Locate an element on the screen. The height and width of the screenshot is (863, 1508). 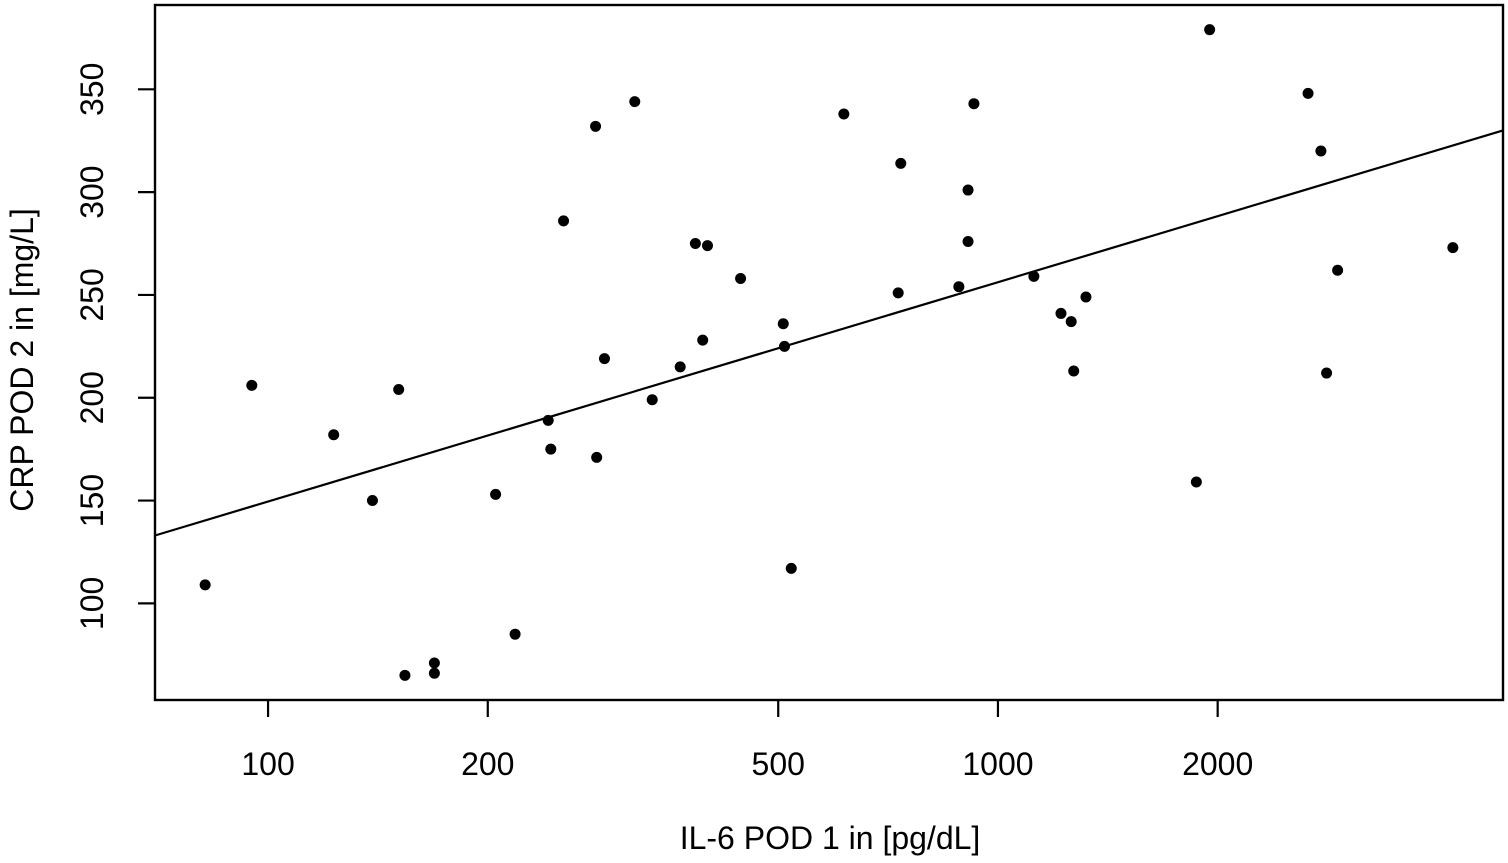
x-tick-label: 200 is located at coordinates (487, 764).